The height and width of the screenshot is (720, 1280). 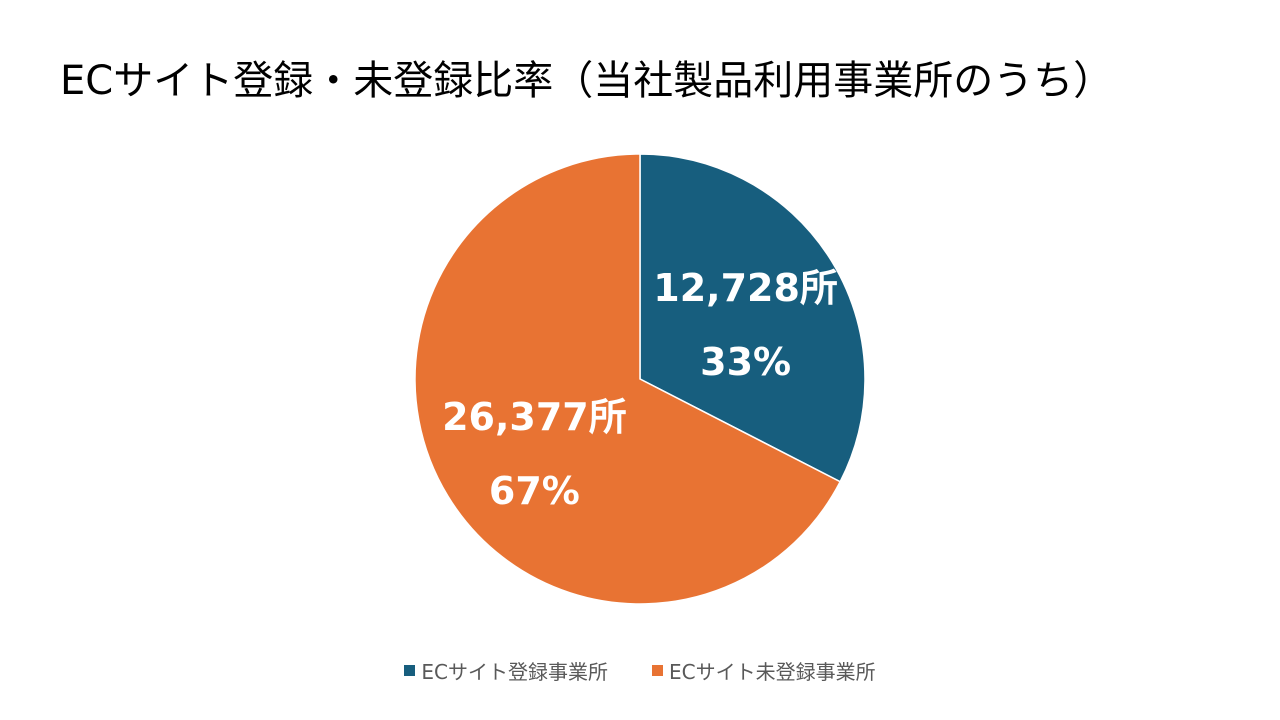 I want to click on data-label-registered-percent: 33%, so click(x=745, y=362).